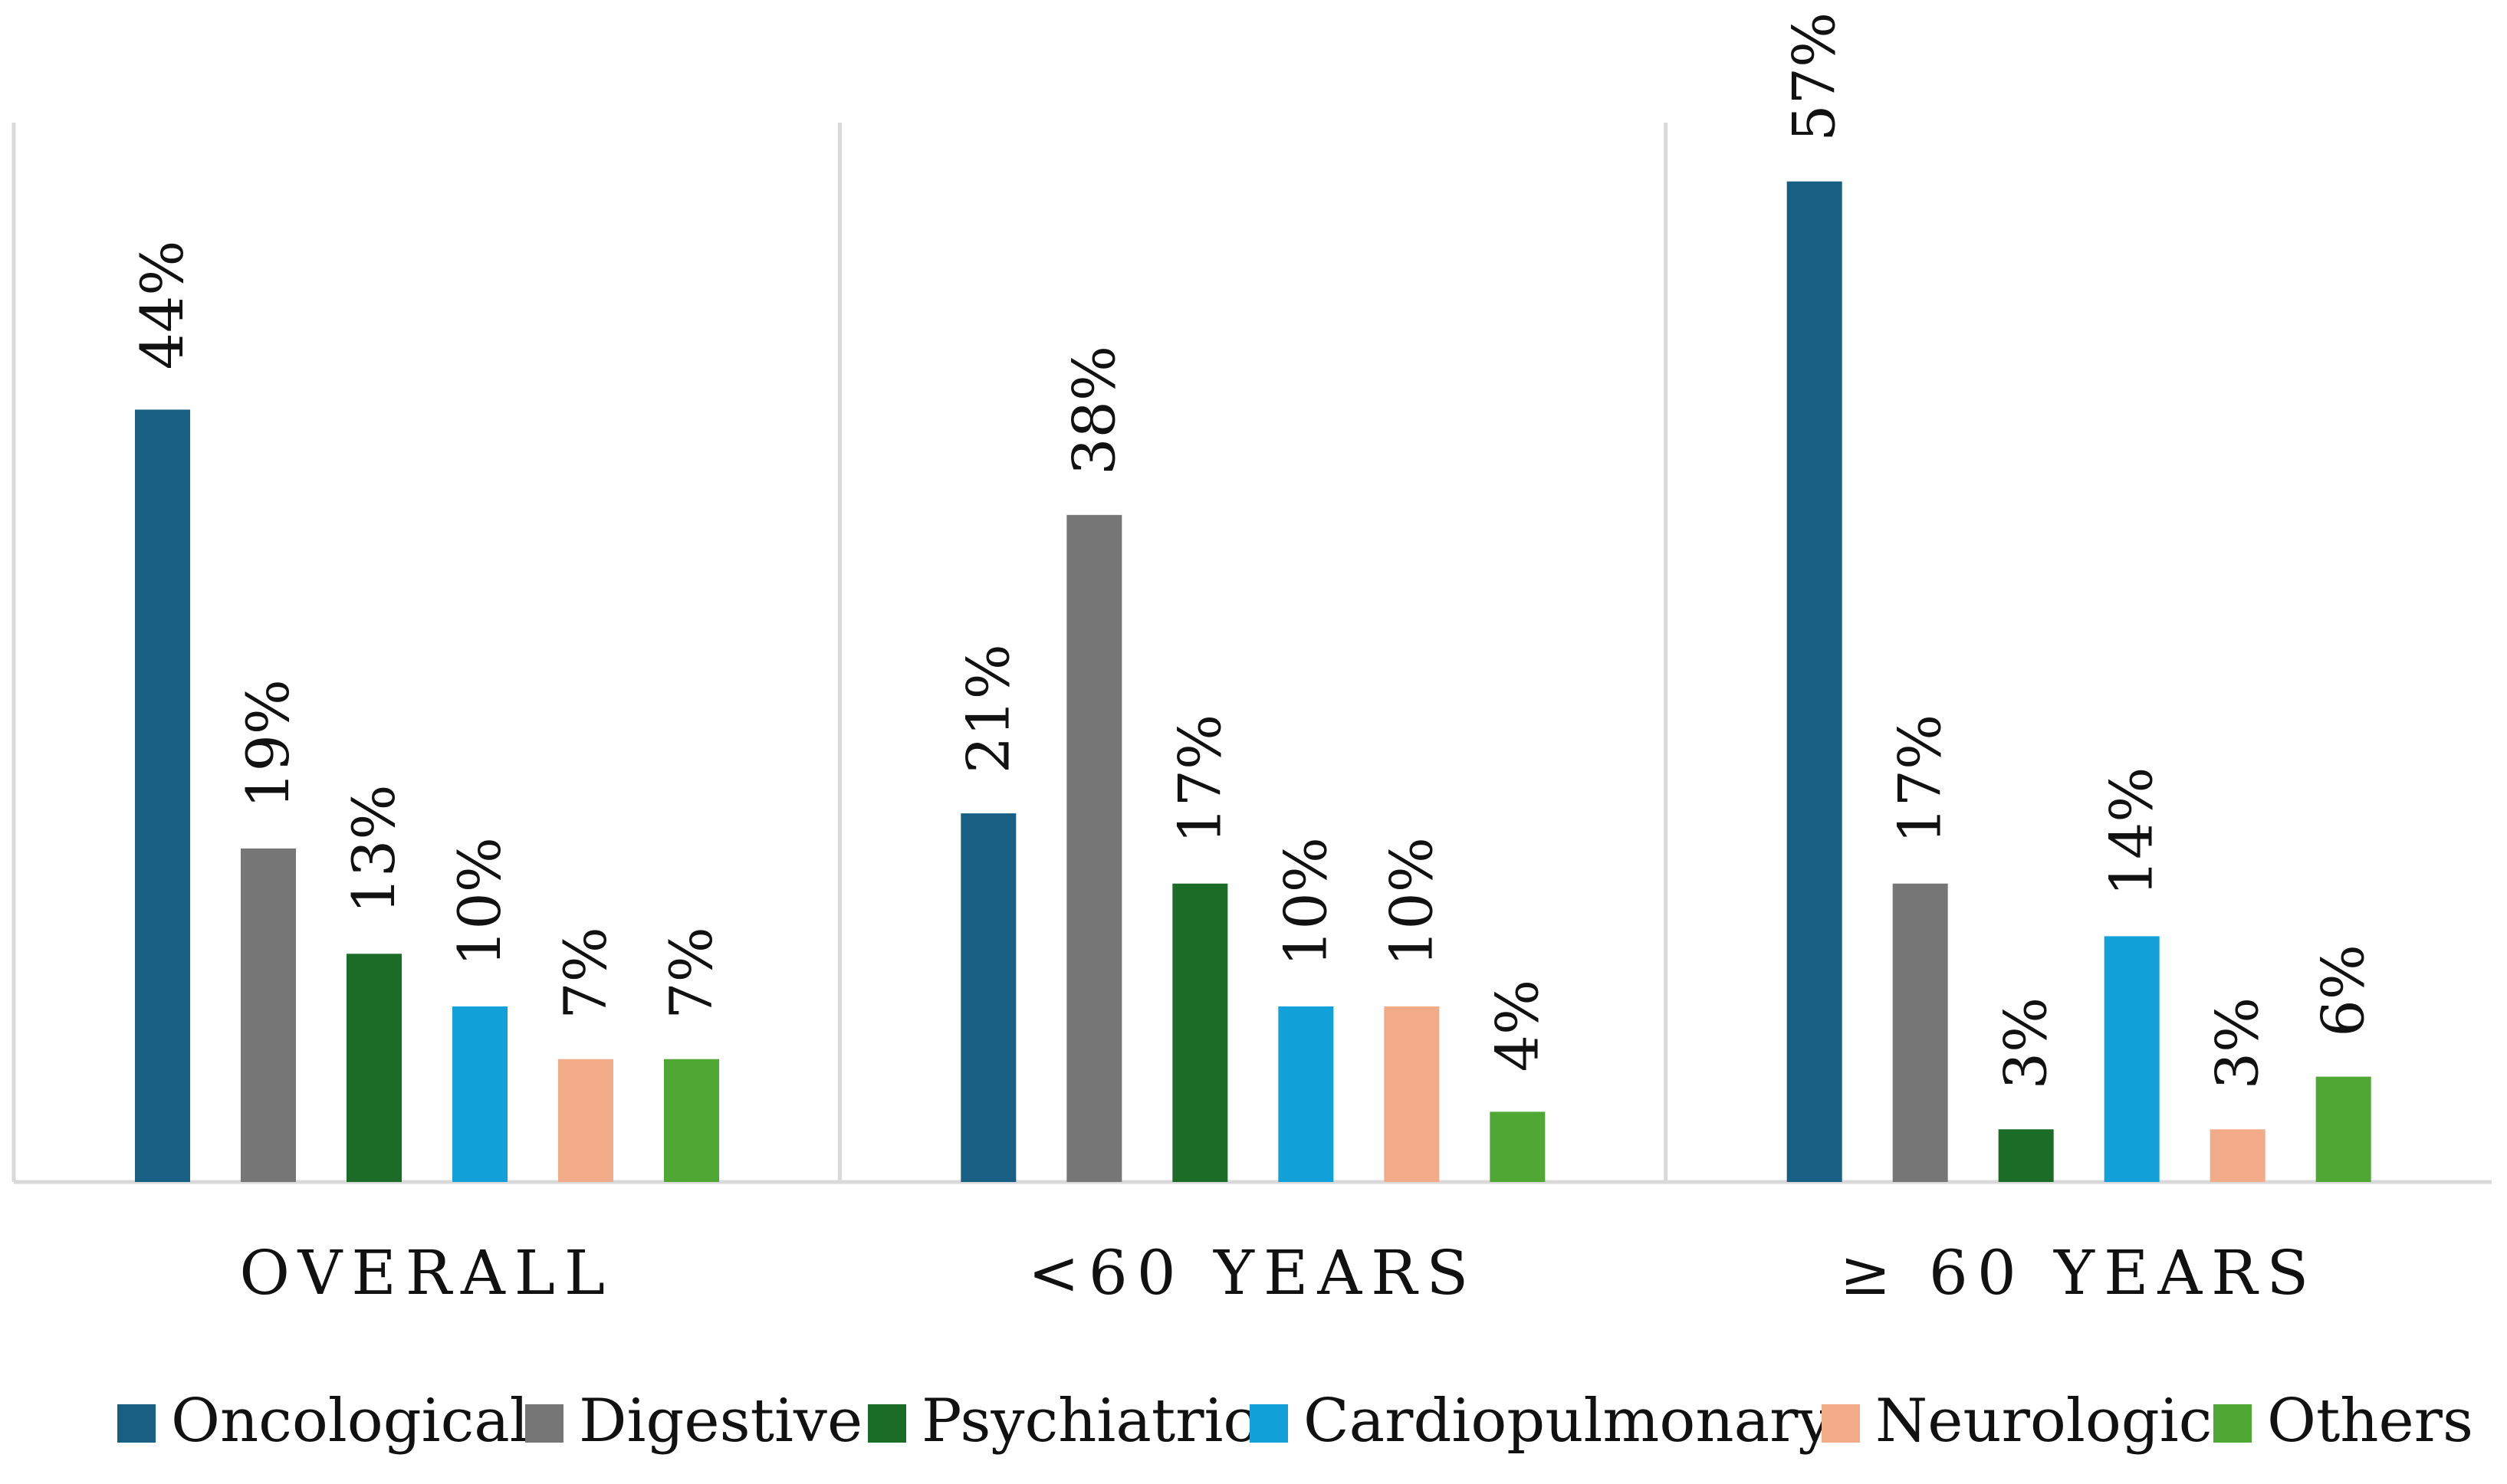 This screenshot has width=2507, height=1484. I want to click on value-label: 14%, so click(2132, 832).